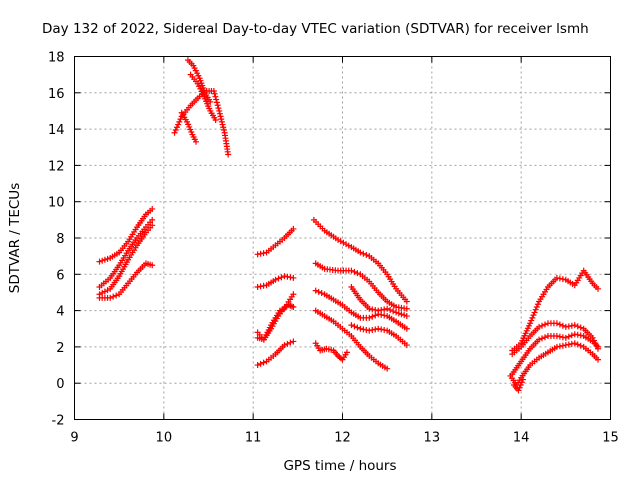 The image size is (640, 480). What do you see at coordinates (126, 280) in the screenshot?
I see `series-arc4` at bounding box center [126, 280].